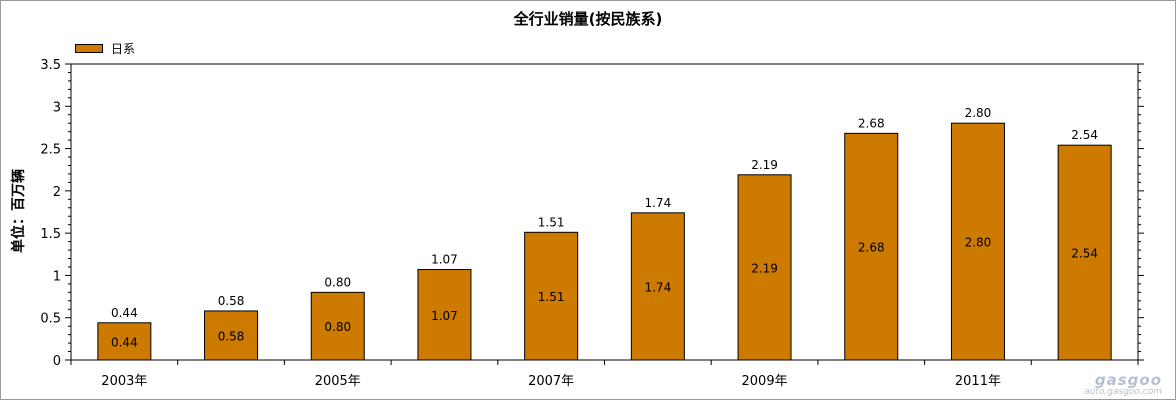 The height and width of the screenshot is (400, 1176). What do you see at coordinates (338, 381) in the screenshot?
I see `x-tick-label: 2005年` at bounding box center [338, 381].